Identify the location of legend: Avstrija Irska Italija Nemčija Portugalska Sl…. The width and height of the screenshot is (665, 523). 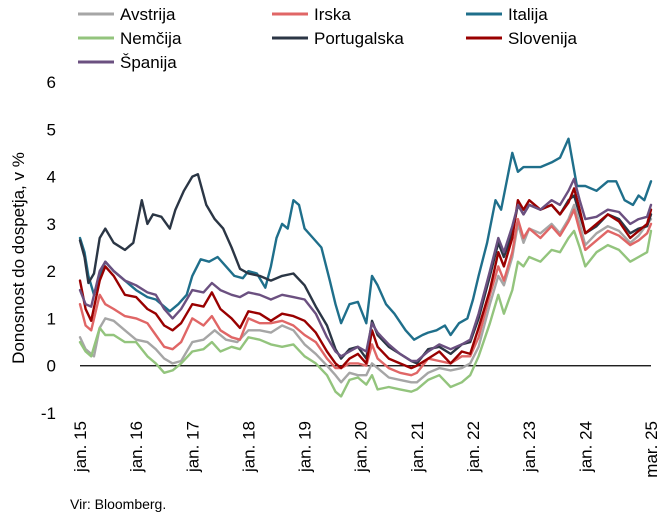
(328, 38).